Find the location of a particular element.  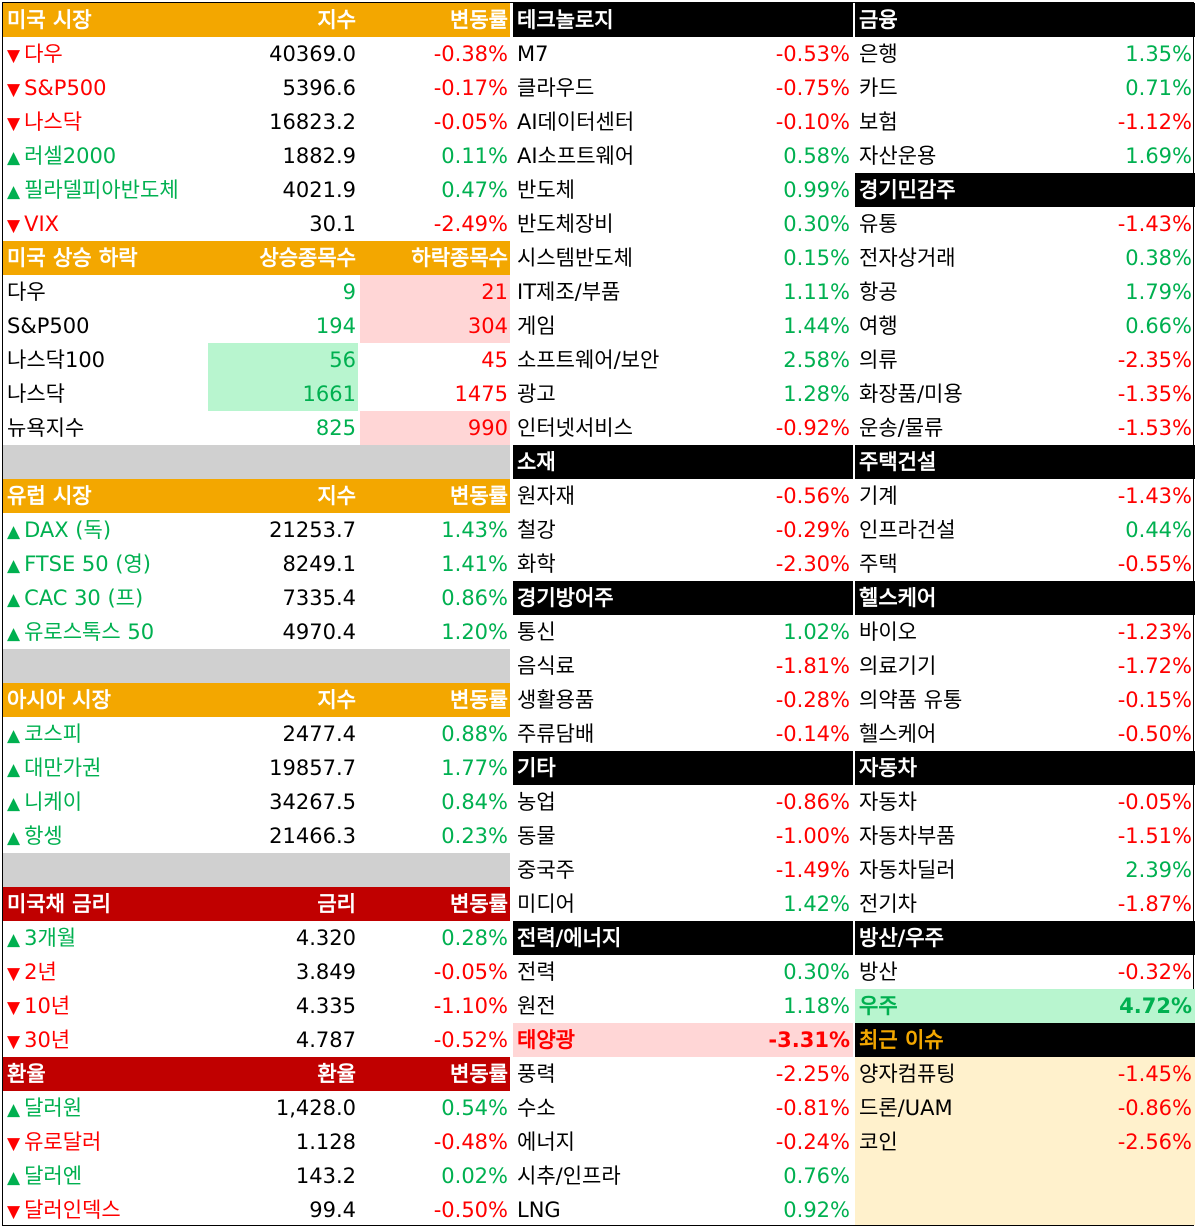

row-name: ▲ 니케이 is located at coordinates (107, 802).